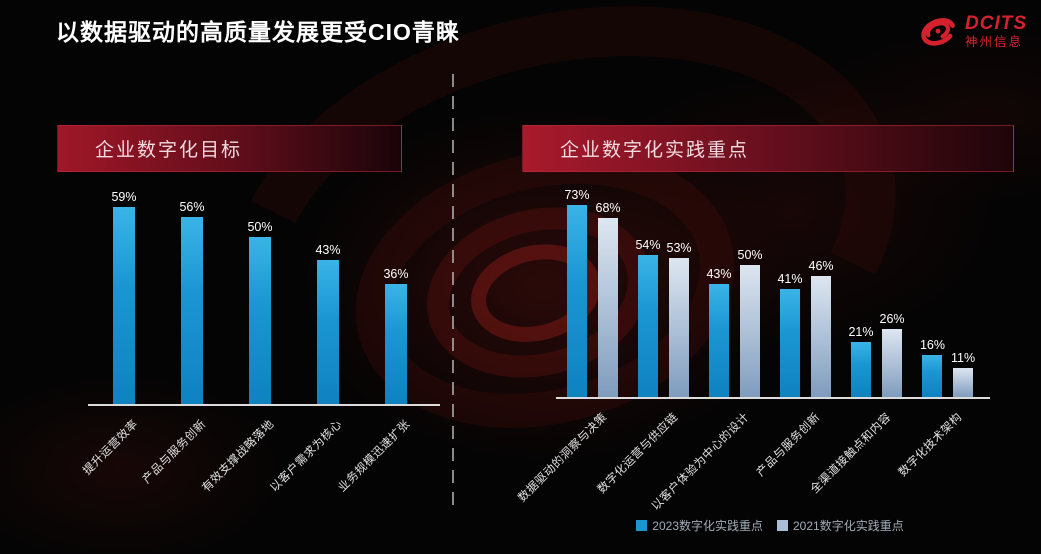  I want to click on logo-text-block: DCITS 神州信息, so click(996, 31).